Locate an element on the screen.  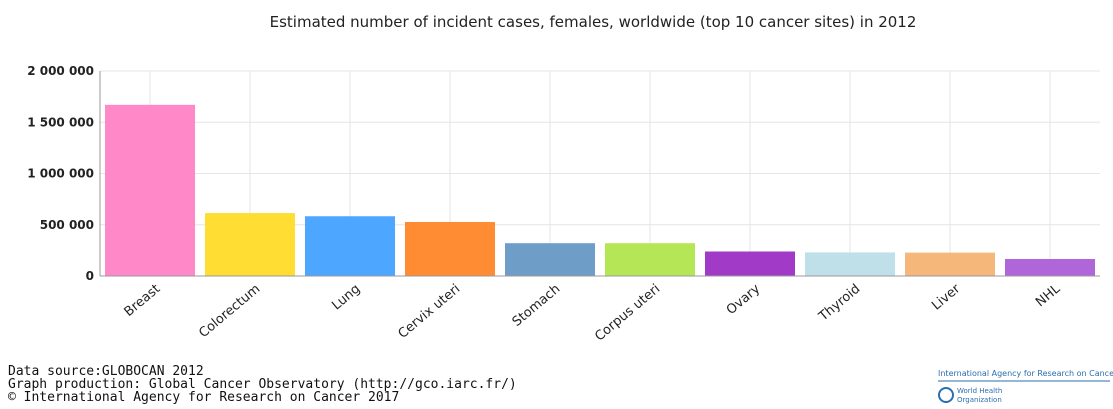
logo-emblem is located at coordinates (946, 395).